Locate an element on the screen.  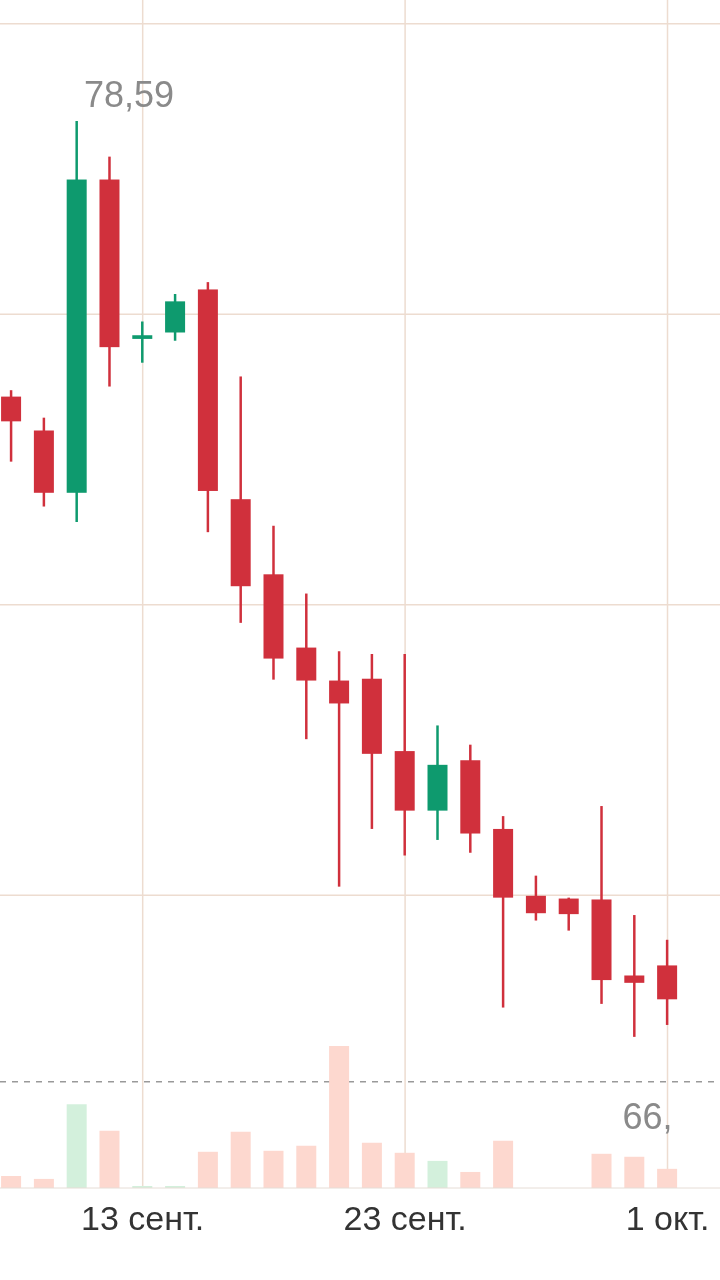
x-tick-label: 13 сент. is located at coordinates (143, 1218).